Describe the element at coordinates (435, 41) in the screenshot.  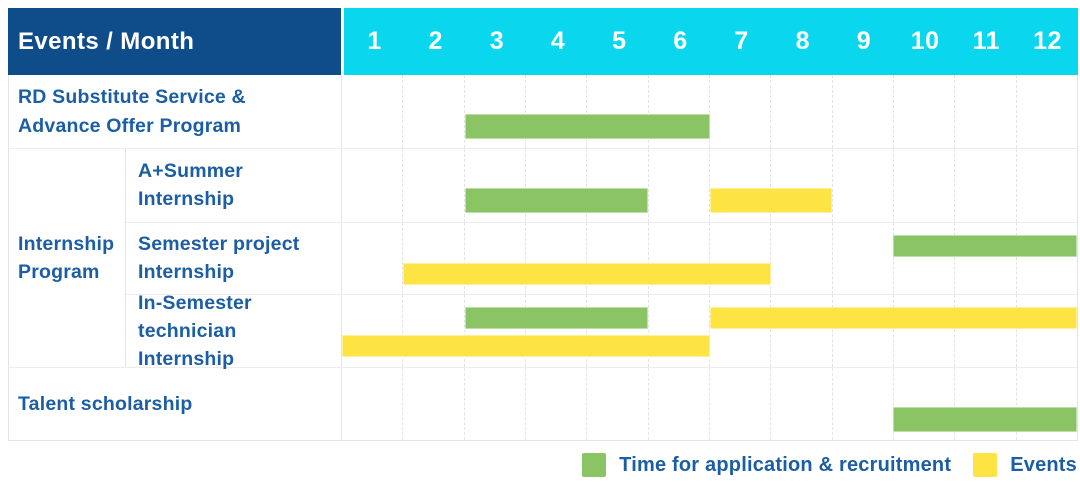
I see `month-2-label: 2` at that location.